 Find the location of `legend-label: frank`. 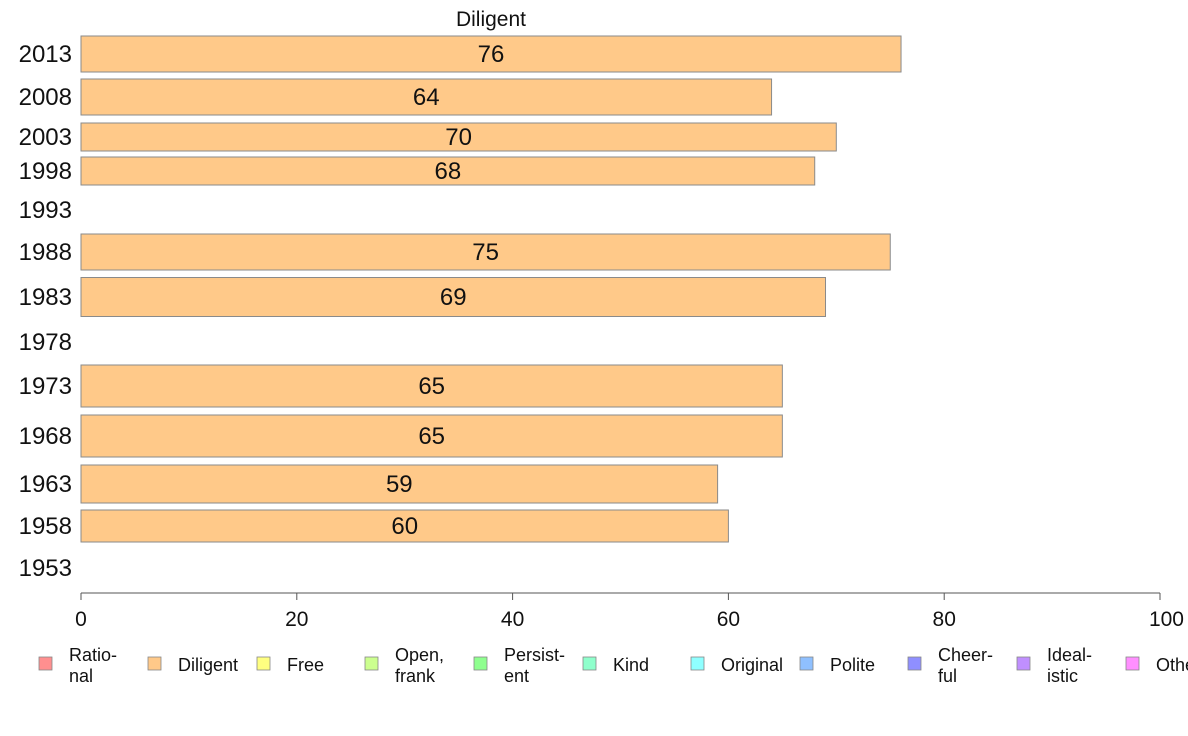

legend-label: frank is located at coordinates (415, 676).